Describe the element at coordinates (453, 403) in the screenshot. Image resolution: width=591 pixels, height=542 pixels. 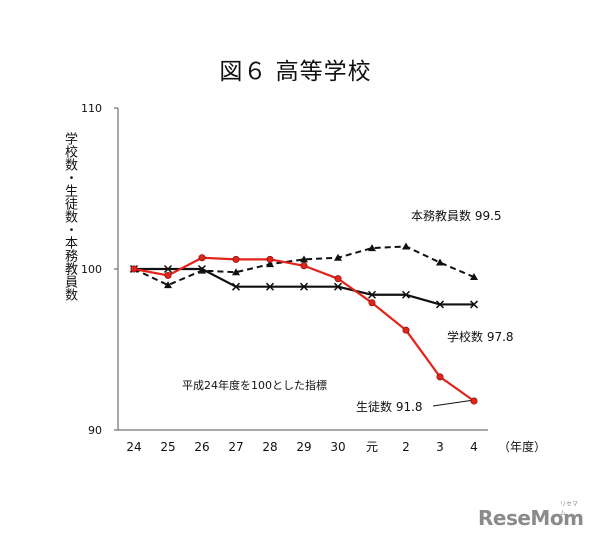
I see `series-label-leader` at that location.